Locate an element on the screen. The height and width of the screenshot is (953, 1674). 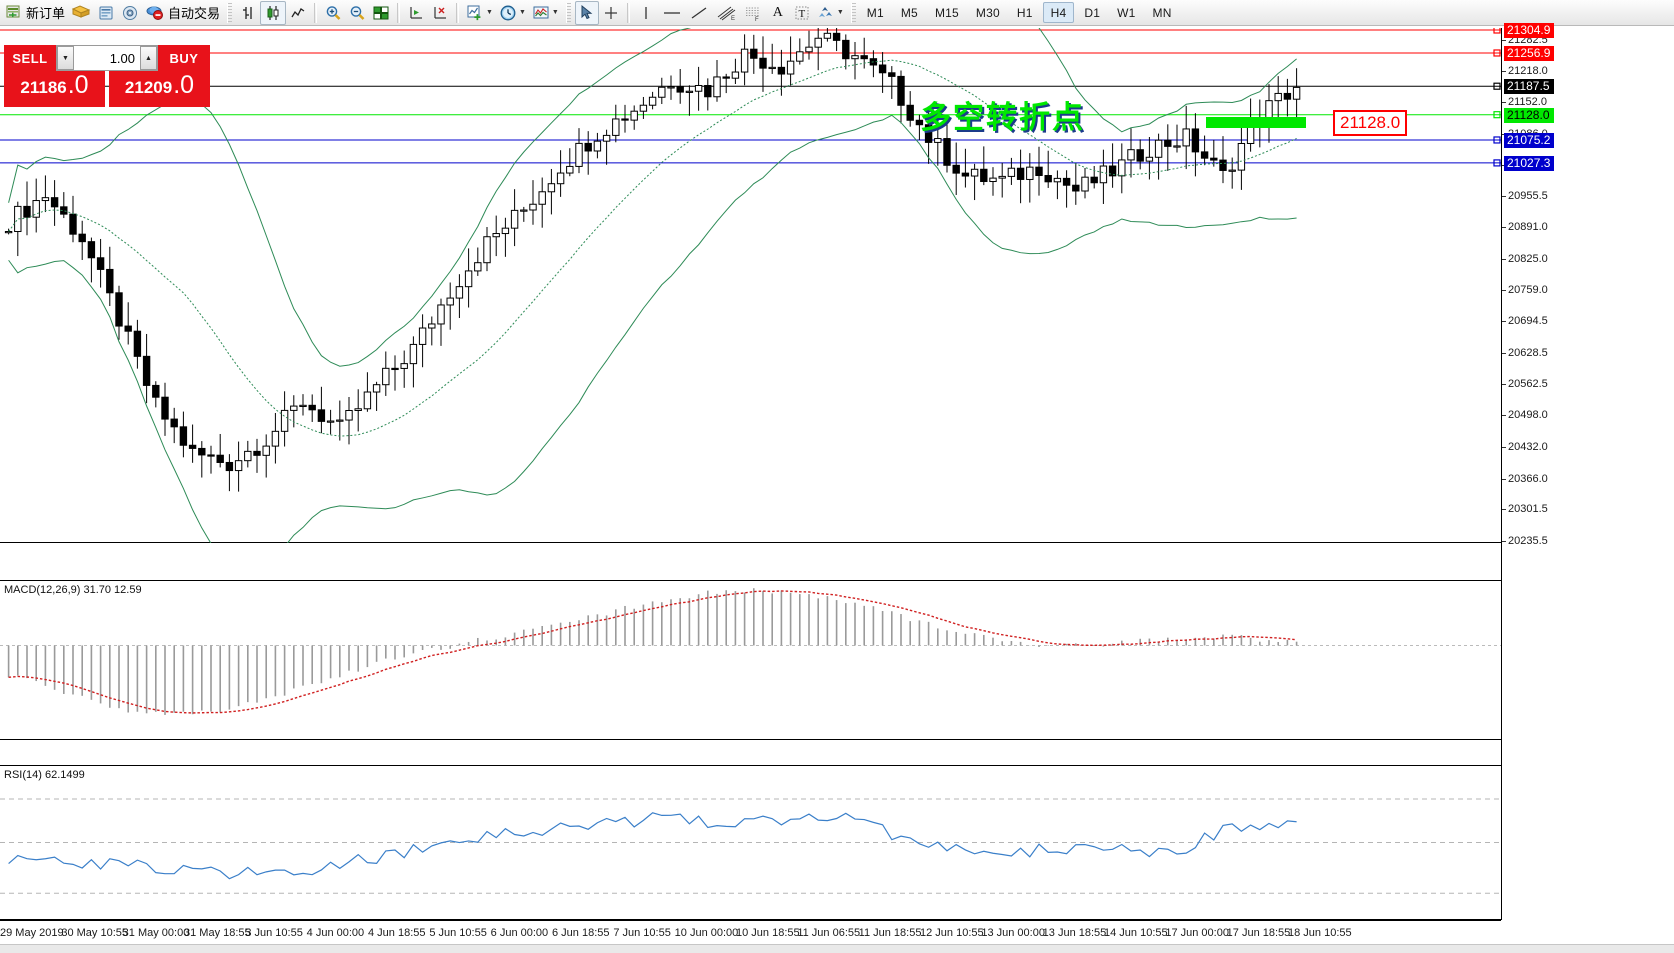
price-level-label: 21187.5 is located at coordinates (1529, 87).